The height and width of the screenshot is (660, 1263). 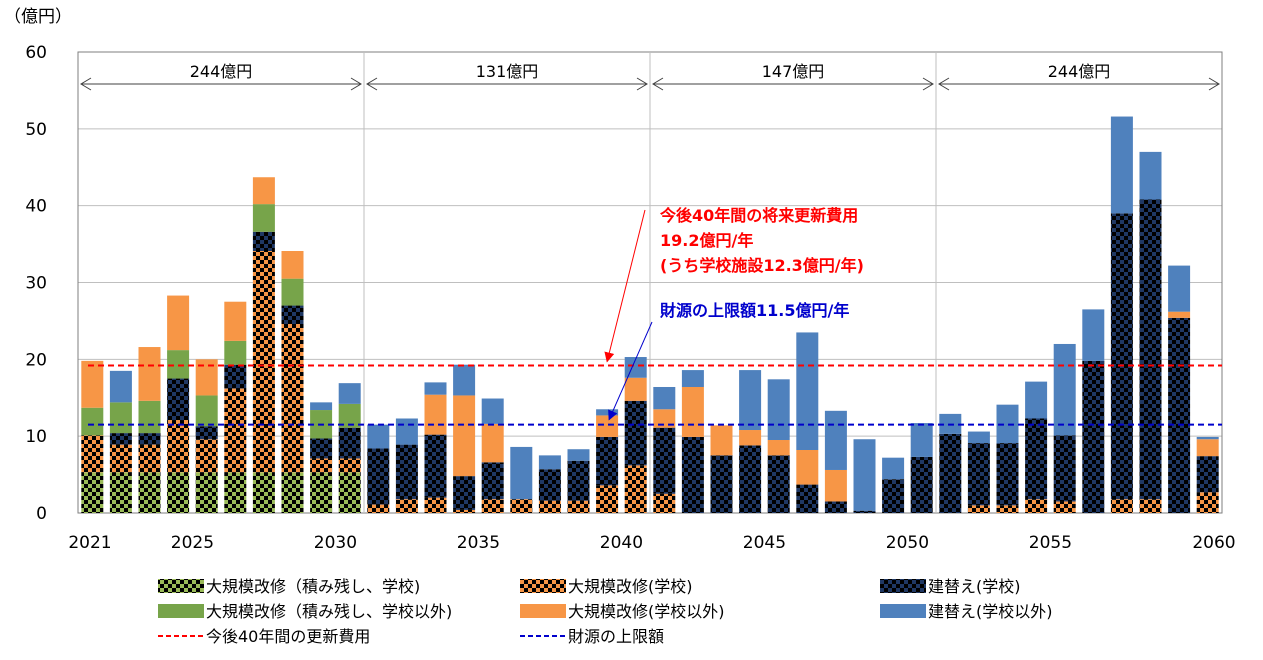 What do you see at coordinates (36, 207) in the screenshot?
I see `y-tick-label: 40` at bounding box center [36, 207].